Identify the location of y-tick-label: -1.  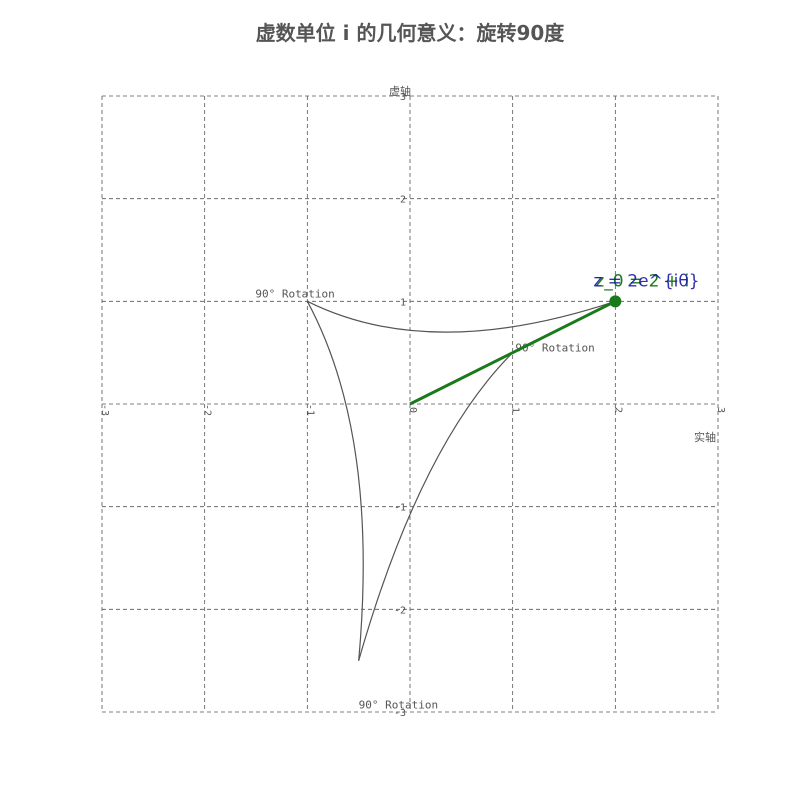
(400, 508).